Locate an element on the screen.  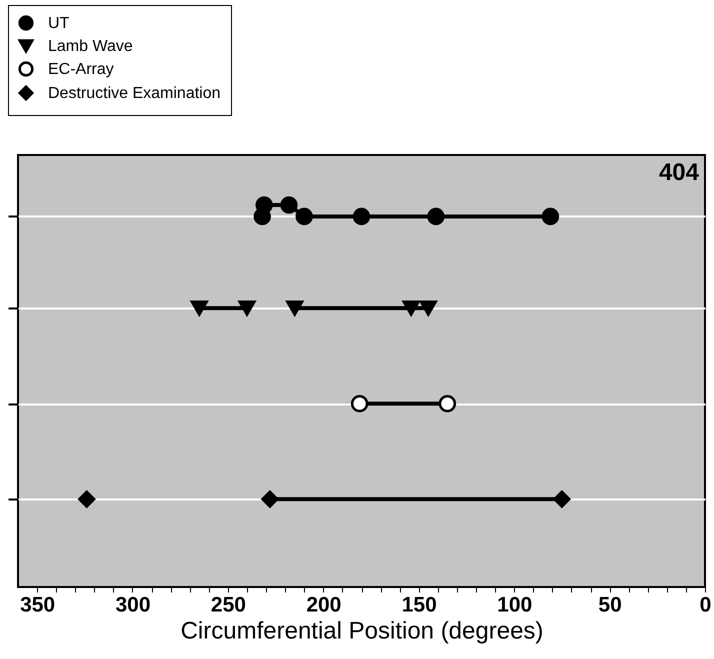
legend-label: EC-Array is located at coordinates (81, 69).